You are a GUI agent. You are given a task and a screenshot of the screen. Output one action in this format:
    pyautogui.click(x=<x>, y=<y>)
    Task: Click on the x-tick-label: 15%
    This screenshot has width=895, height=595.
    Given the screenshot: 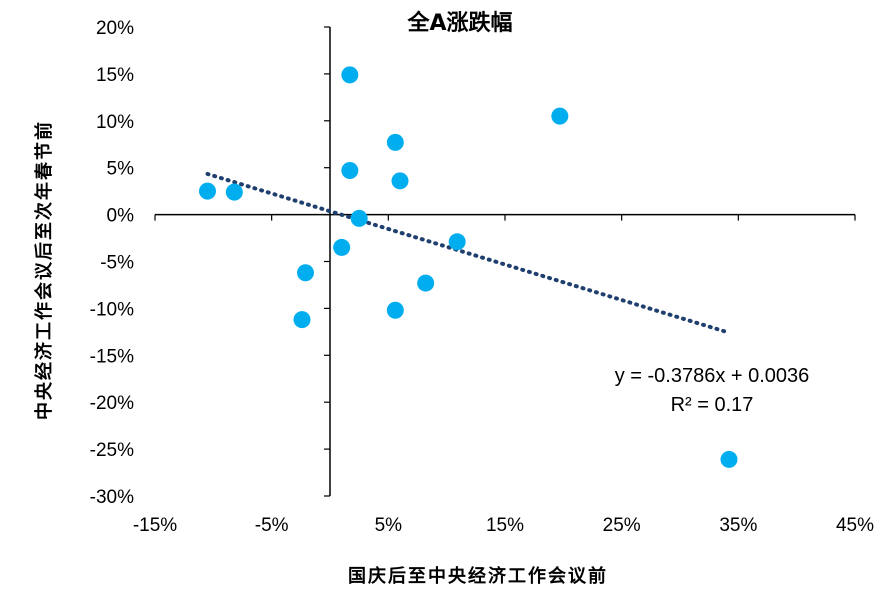 What is the action you would take?
    pyautogui.click(x=505, y=525)
    